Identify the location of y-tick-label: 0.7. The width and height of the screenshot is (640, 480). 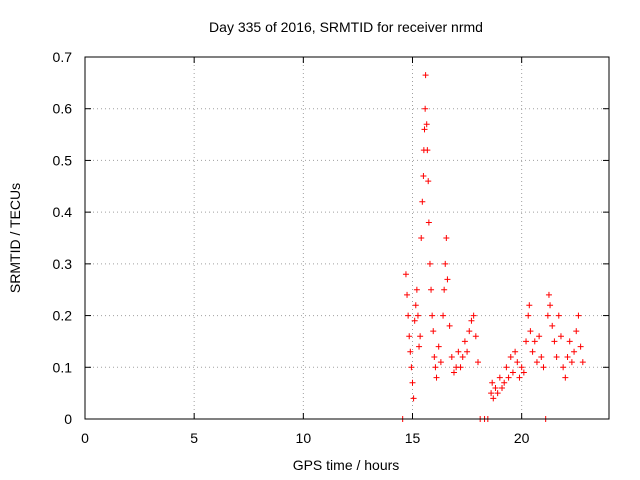
(63, 57).